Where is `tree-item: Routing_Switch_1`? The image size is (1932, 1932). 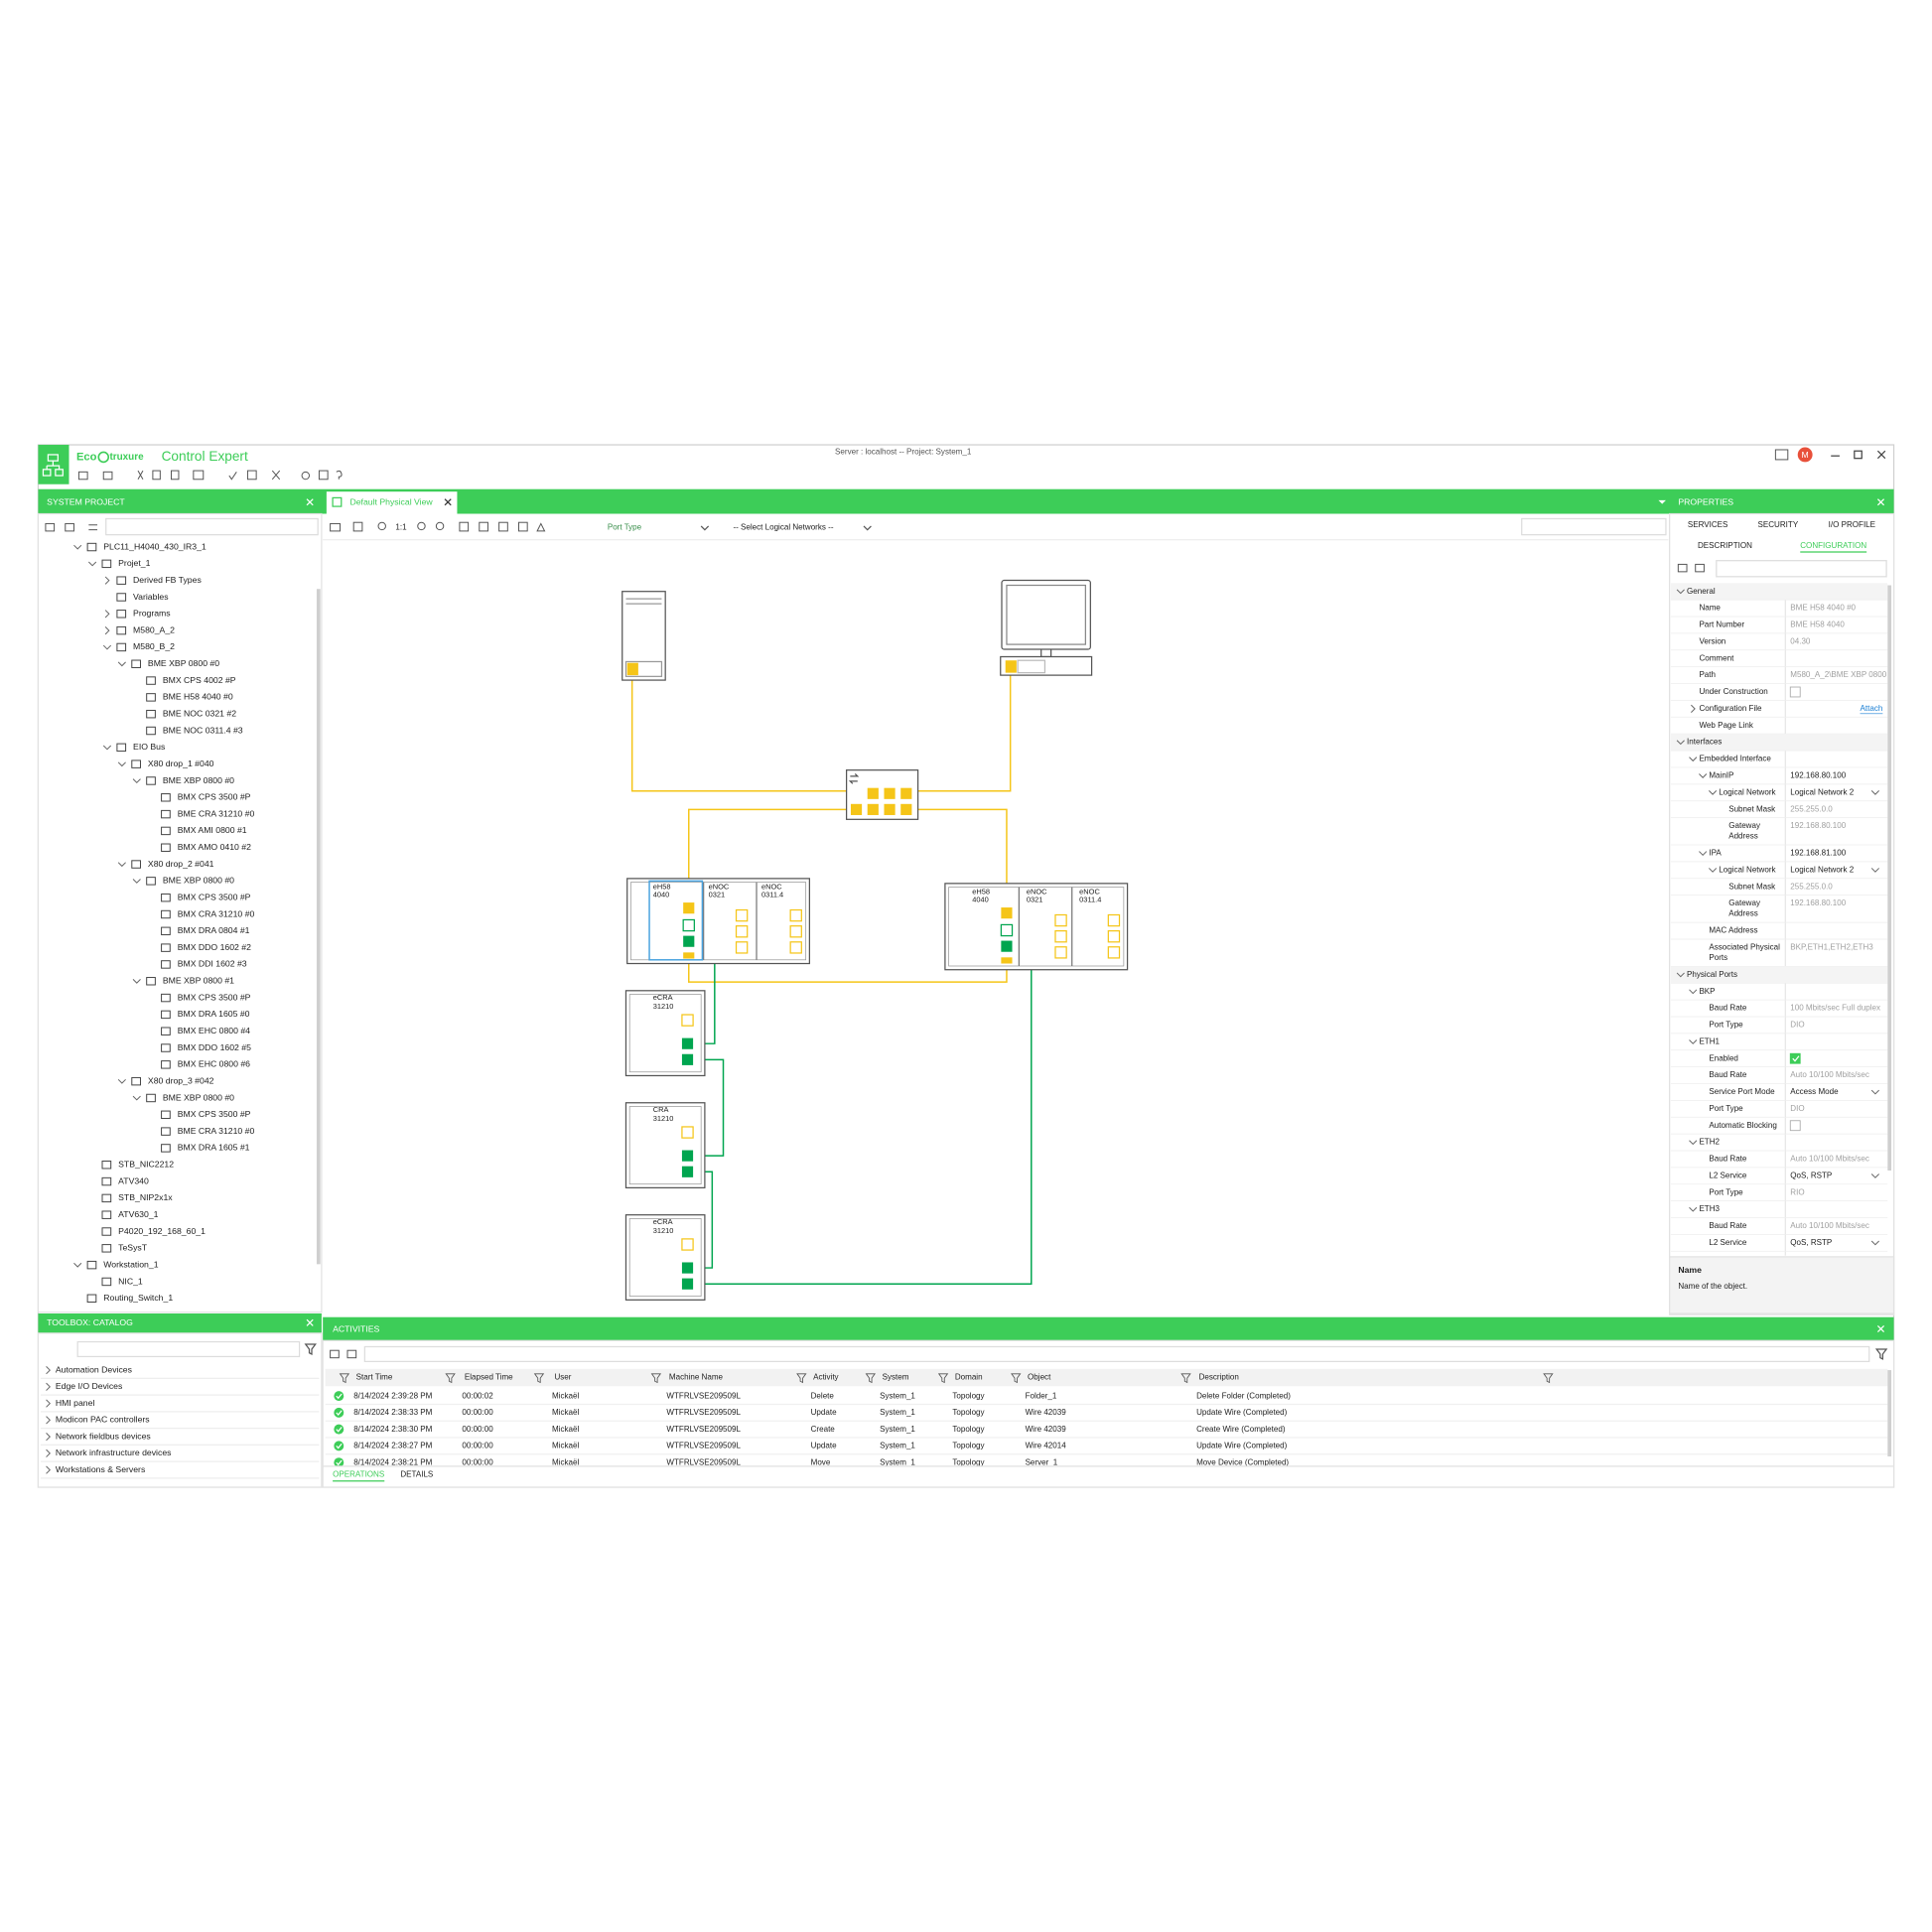 tree-item: Routing_Switch_1 is located at coordinates (138, 1298).